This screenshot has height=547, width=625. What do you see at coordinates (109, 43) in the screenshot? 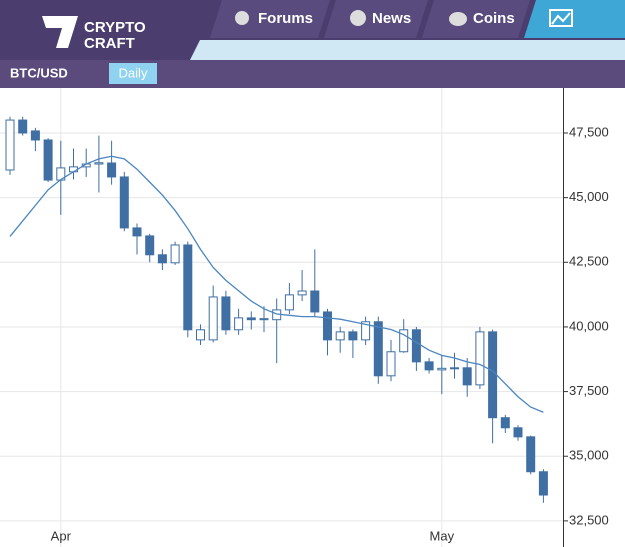
I see `logo-text: CRAFT` at bounding box center [109, 43].